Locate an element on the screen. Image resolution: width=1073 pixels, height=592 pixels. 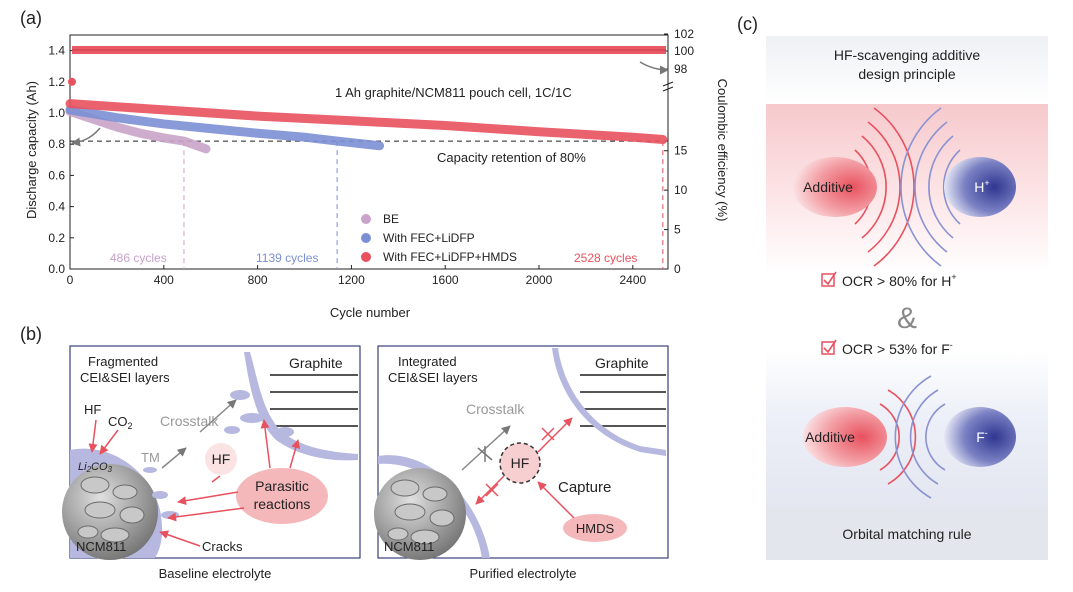
crosstalk-label-left: Crosstalk is located at coordinates (189, 421).